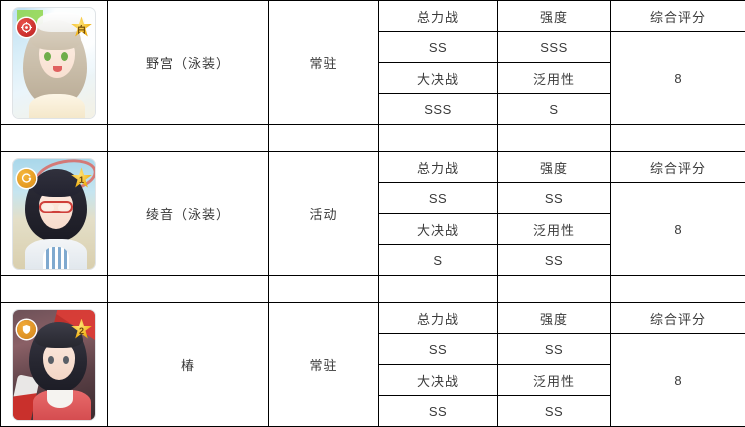  What do you see at coordinates (26, 329) in the screenshot?
I see `shield-icon` at bounding box center [26, 329].